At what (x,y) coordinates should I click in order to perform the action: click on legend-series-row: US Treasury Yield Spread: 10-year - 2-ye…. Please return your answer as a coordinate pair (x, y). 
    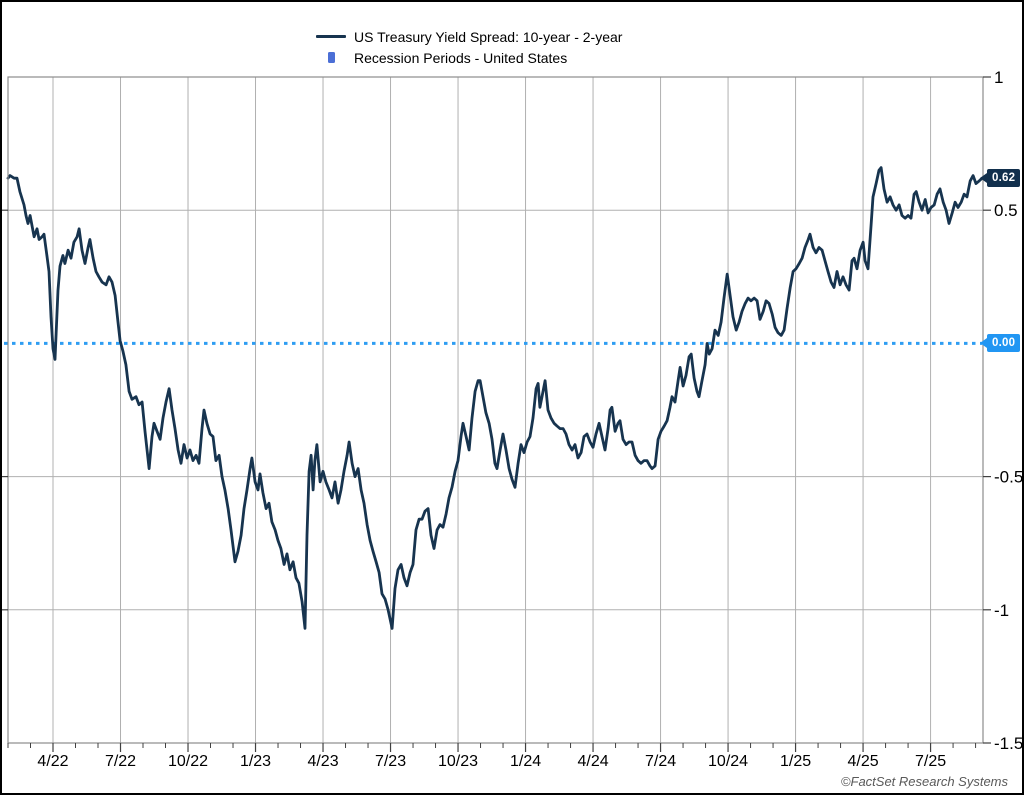
    Looking at the image, I should click on (468, 36).